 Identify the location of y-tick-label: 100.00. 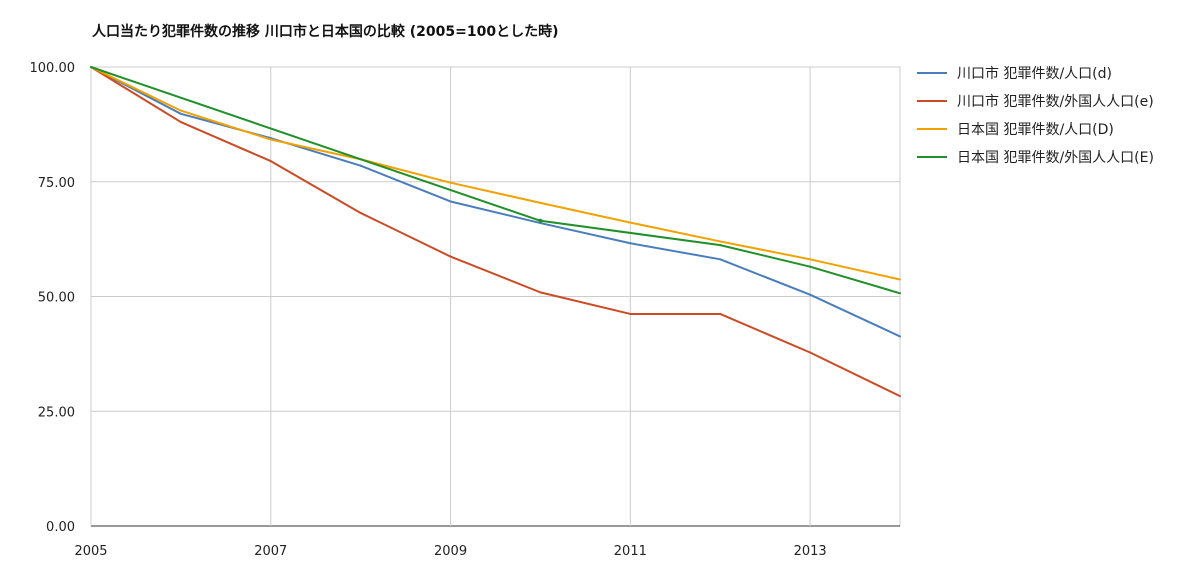
(53, 68).